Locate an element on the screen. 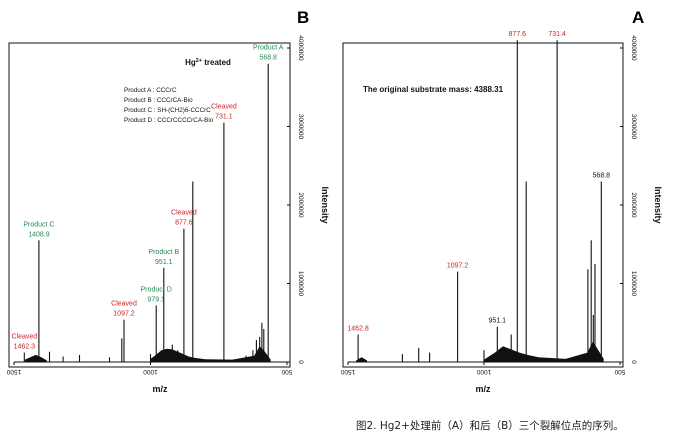 The width and height of the screenshot is (685, 438). panel-a-y-label: Intensity is located at coordinates (658, 204).